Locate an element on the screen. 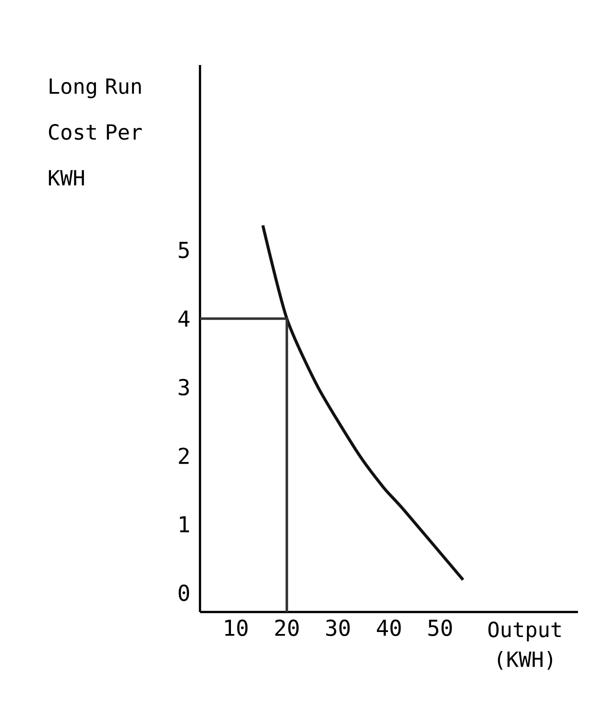 Image resolution: width=607 pixels, height=704 pixels. x-tick-label: 50 is located at coordinates (440, 628).